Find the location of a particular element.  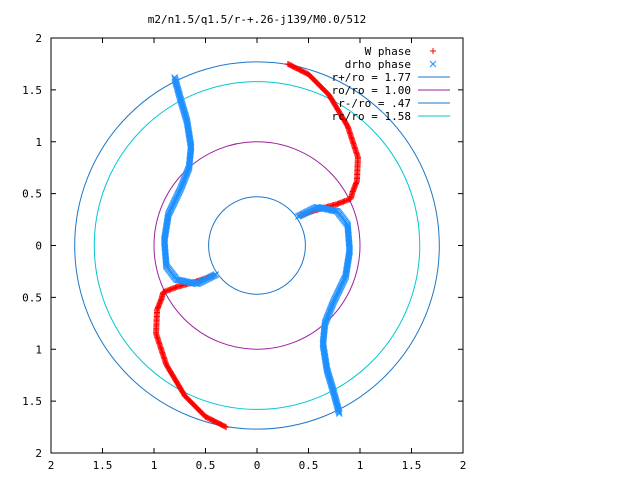

y-tick-label: 1.5 is located at coordinates (32, 401).